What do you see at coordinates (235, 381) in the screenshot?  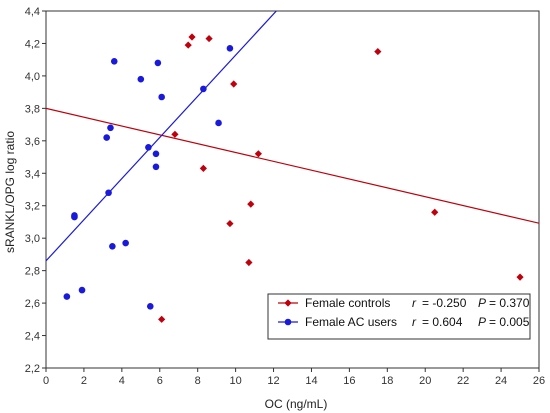 I see `x-tick-label: 10` at bounding box center [235, 381].